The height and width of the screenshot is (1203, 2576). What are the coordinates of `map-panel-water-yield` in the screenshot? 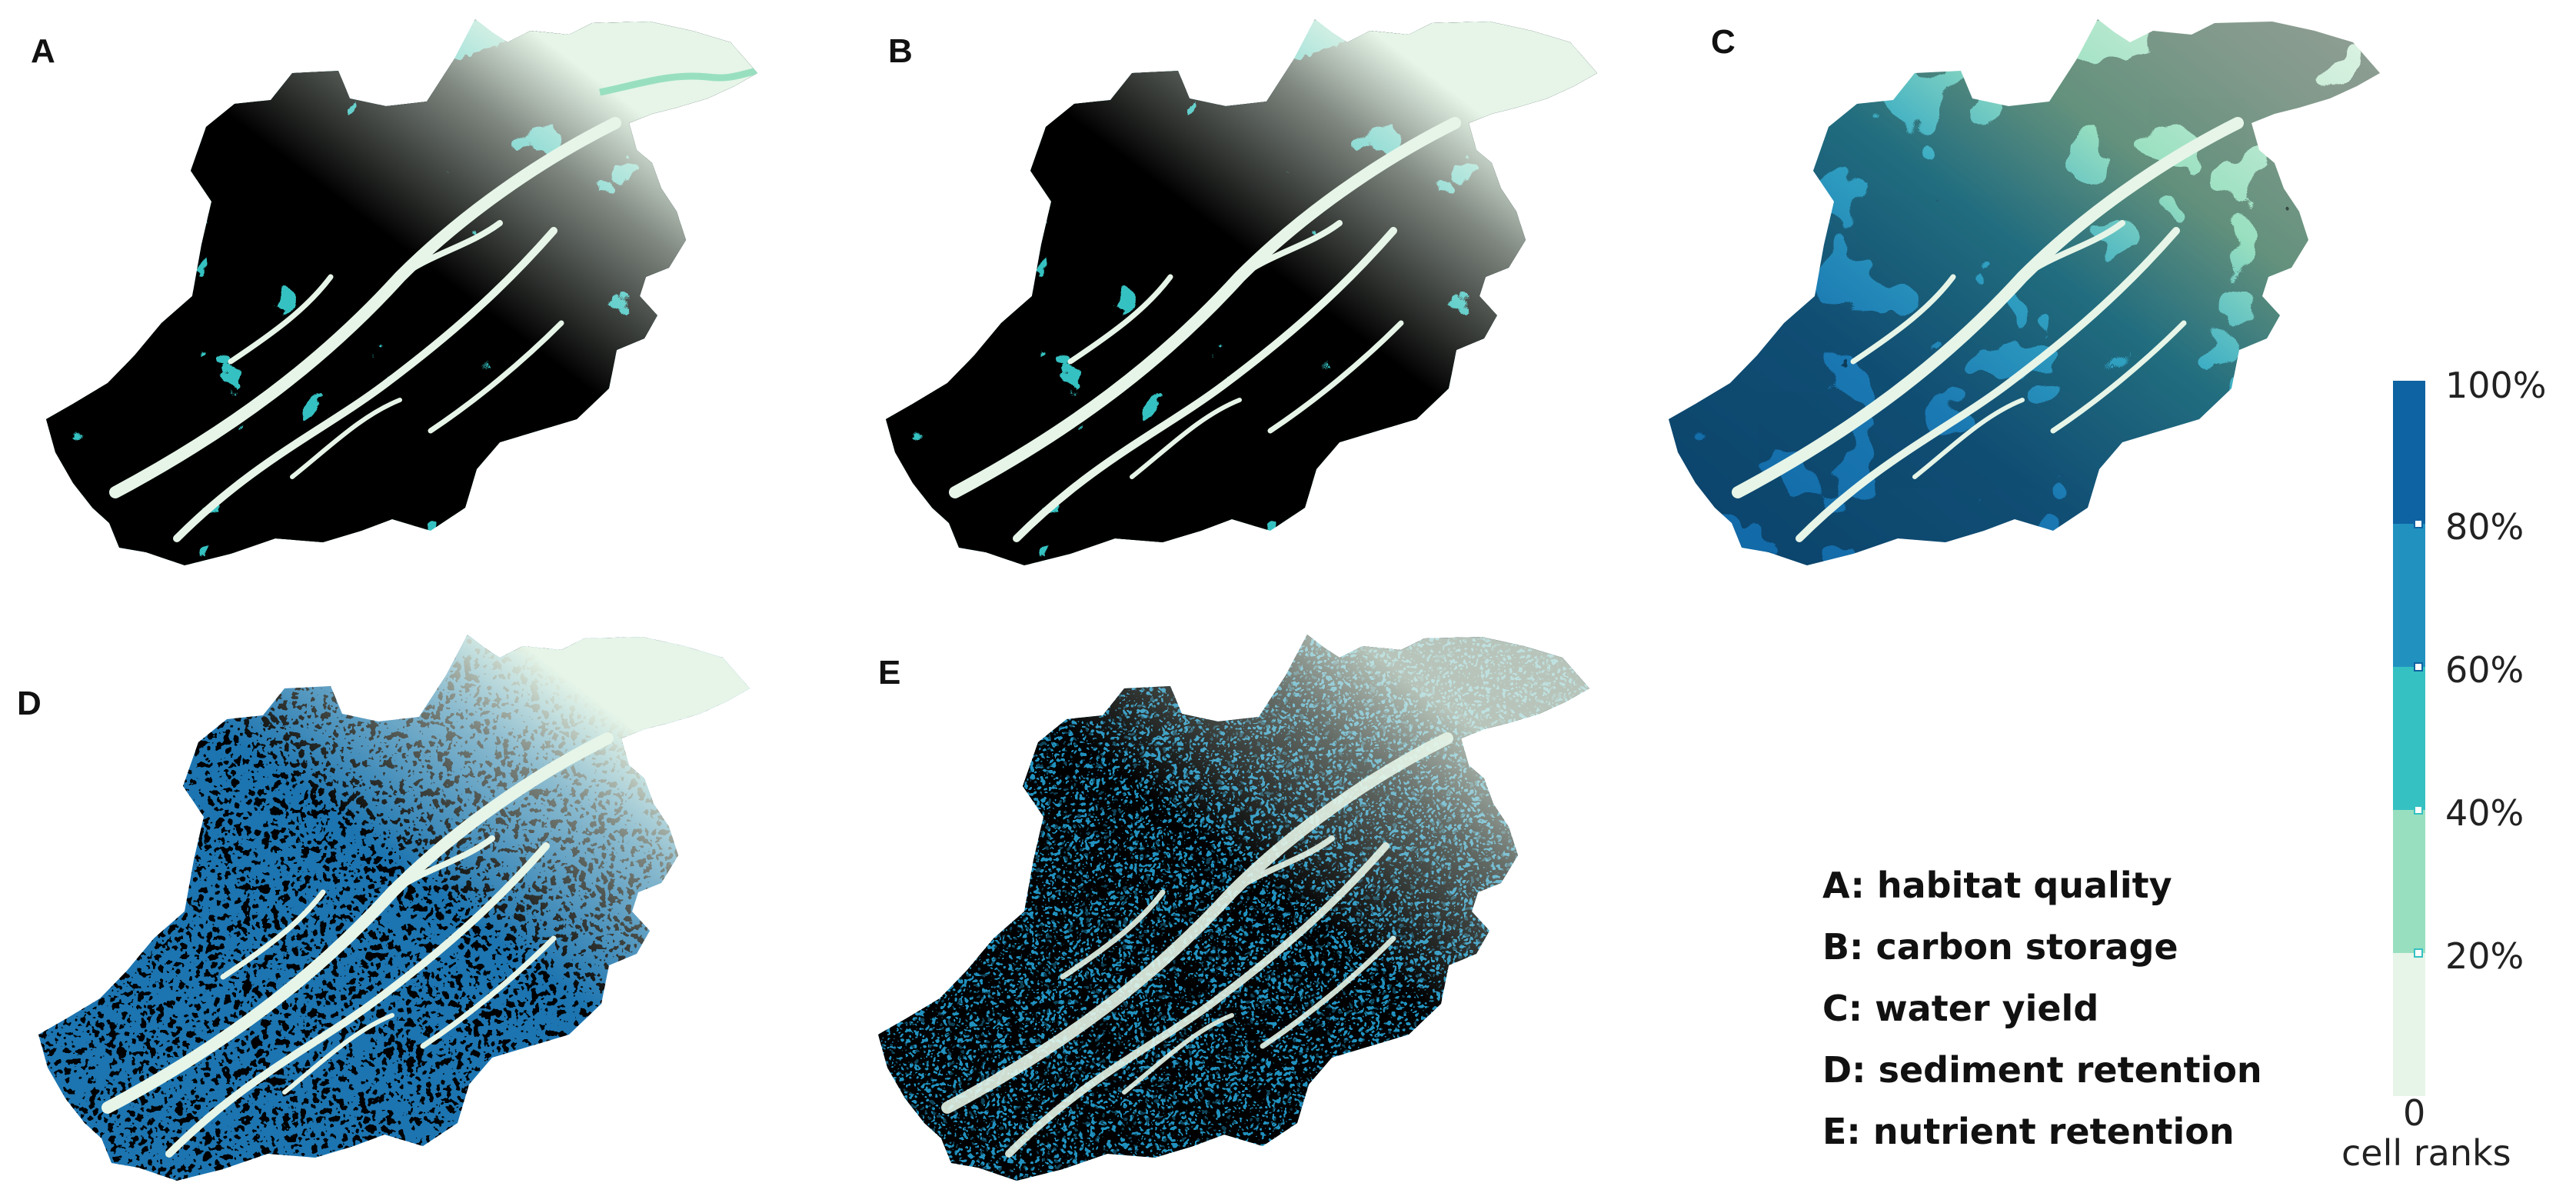 It's located at (2024, 292).